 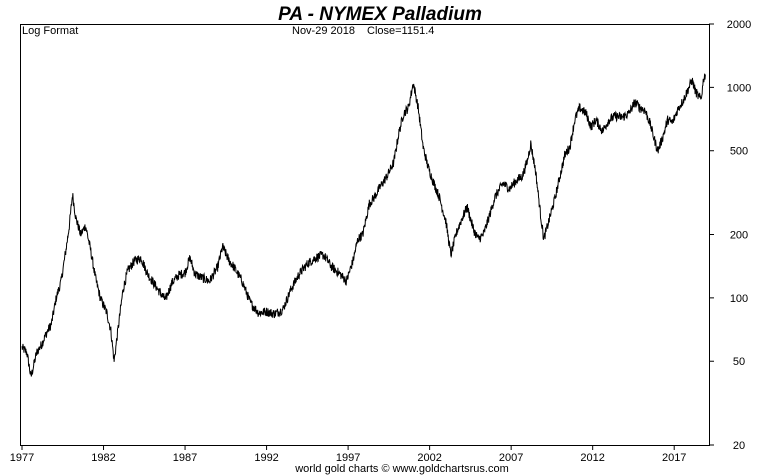 What do you see at coordinates (739, 25) in the screenshot?
I see `y-tick-label: 2000` at bounding box center [739, 25].